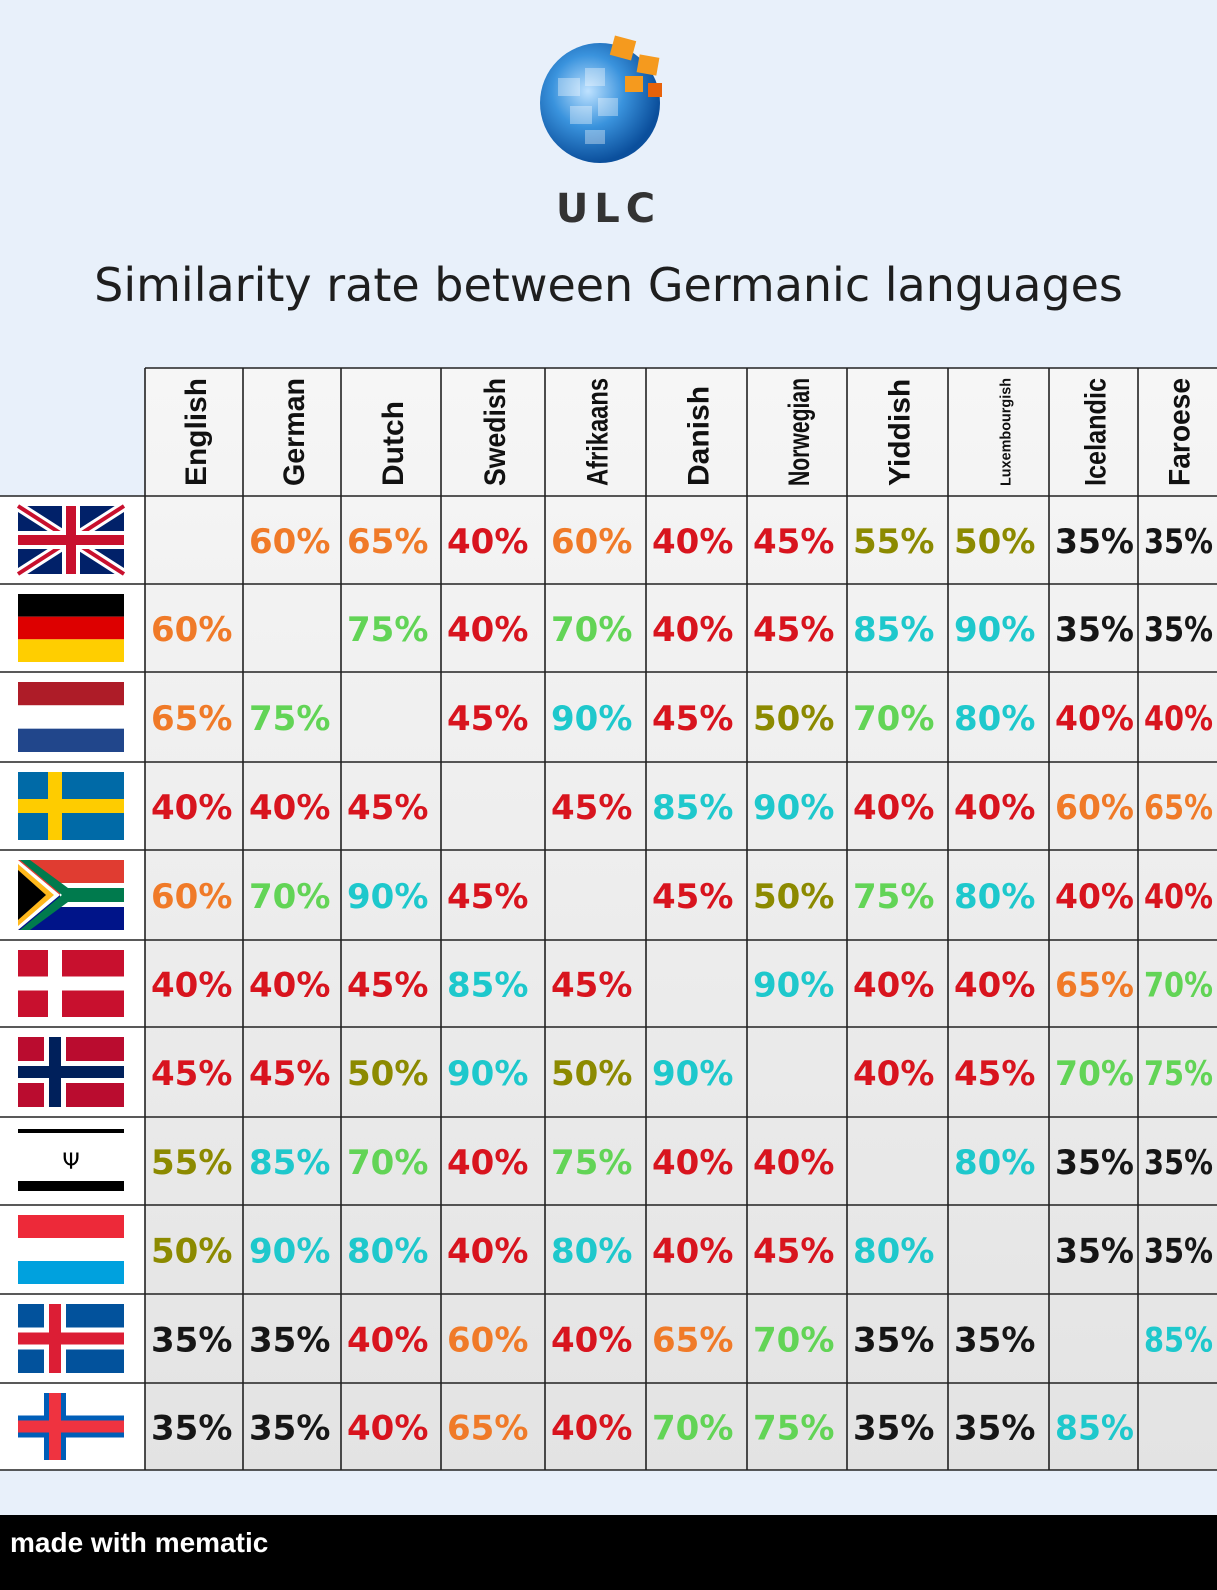 This screenshot has height=1590, width=1217. I want to click on faroe-flag-icon, so click(71, 1426).